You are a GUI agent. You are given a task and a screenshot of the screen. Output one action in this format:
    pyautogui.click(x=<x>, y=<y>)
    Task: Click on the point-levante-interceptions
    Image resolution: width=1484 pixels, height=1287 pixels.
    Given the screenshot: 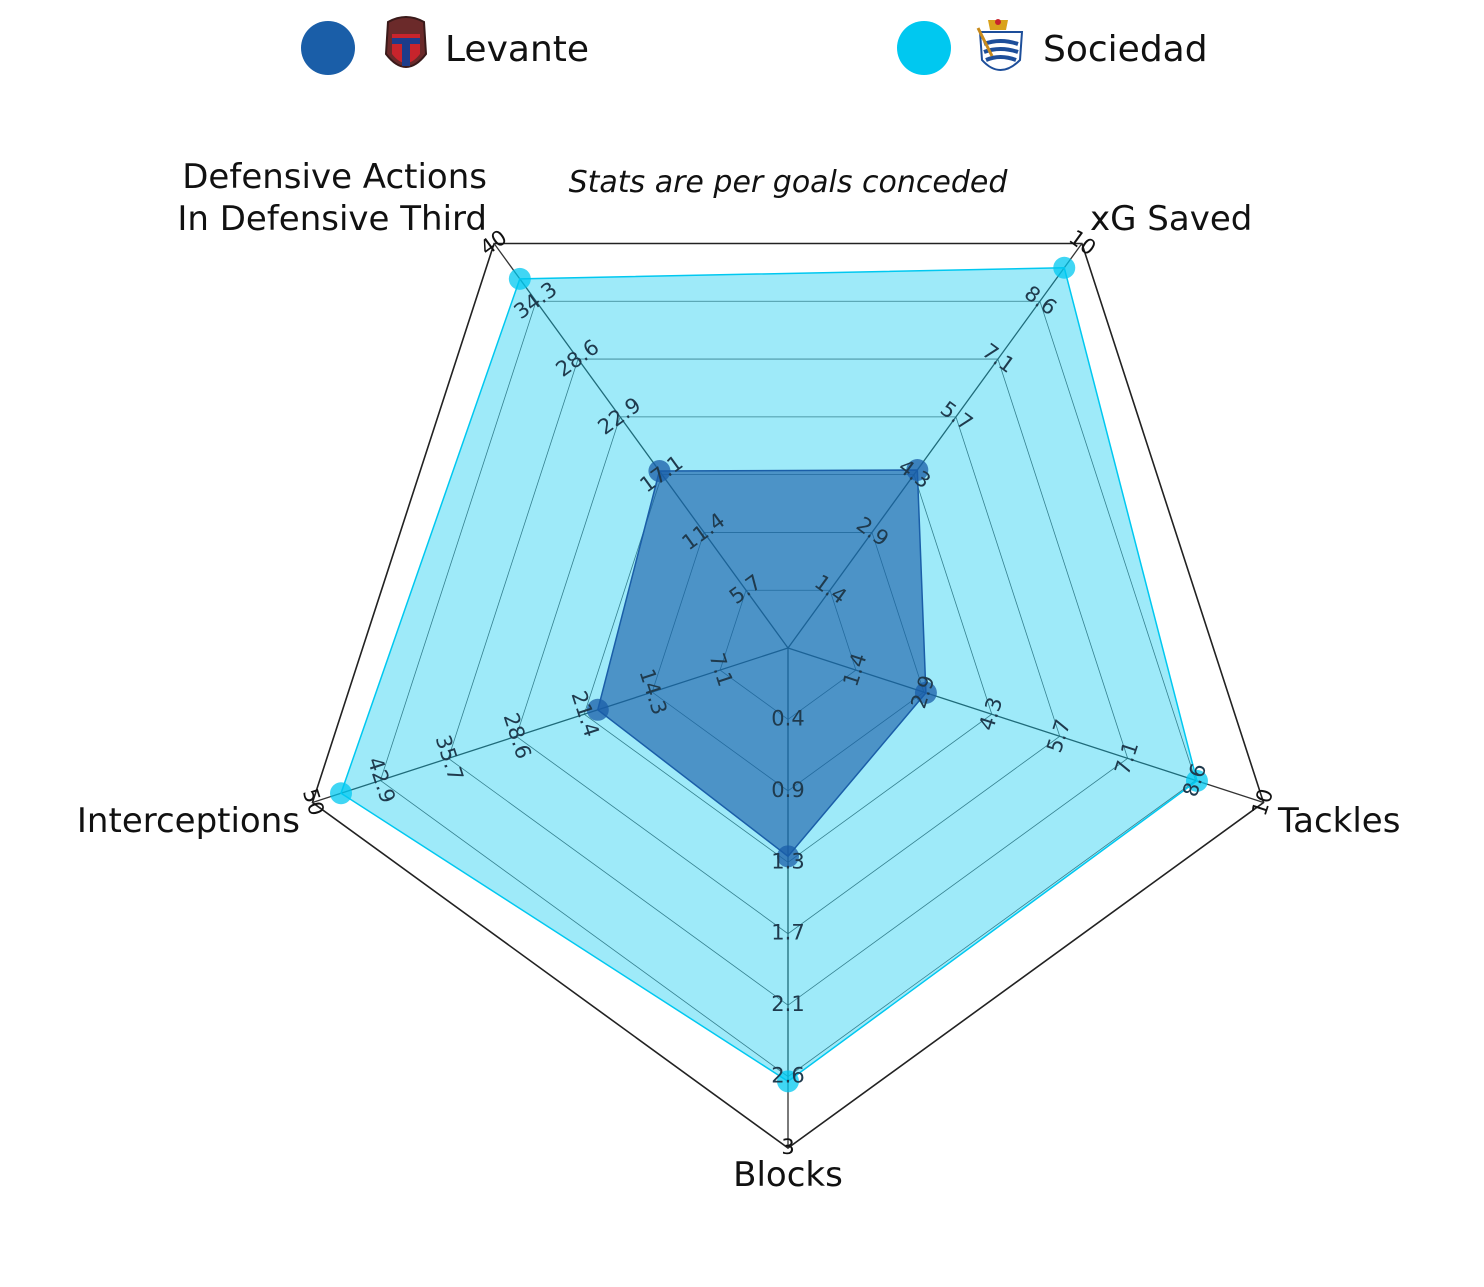 What is the action you would take?
    pyautogui.click(x=597, y=709)
    